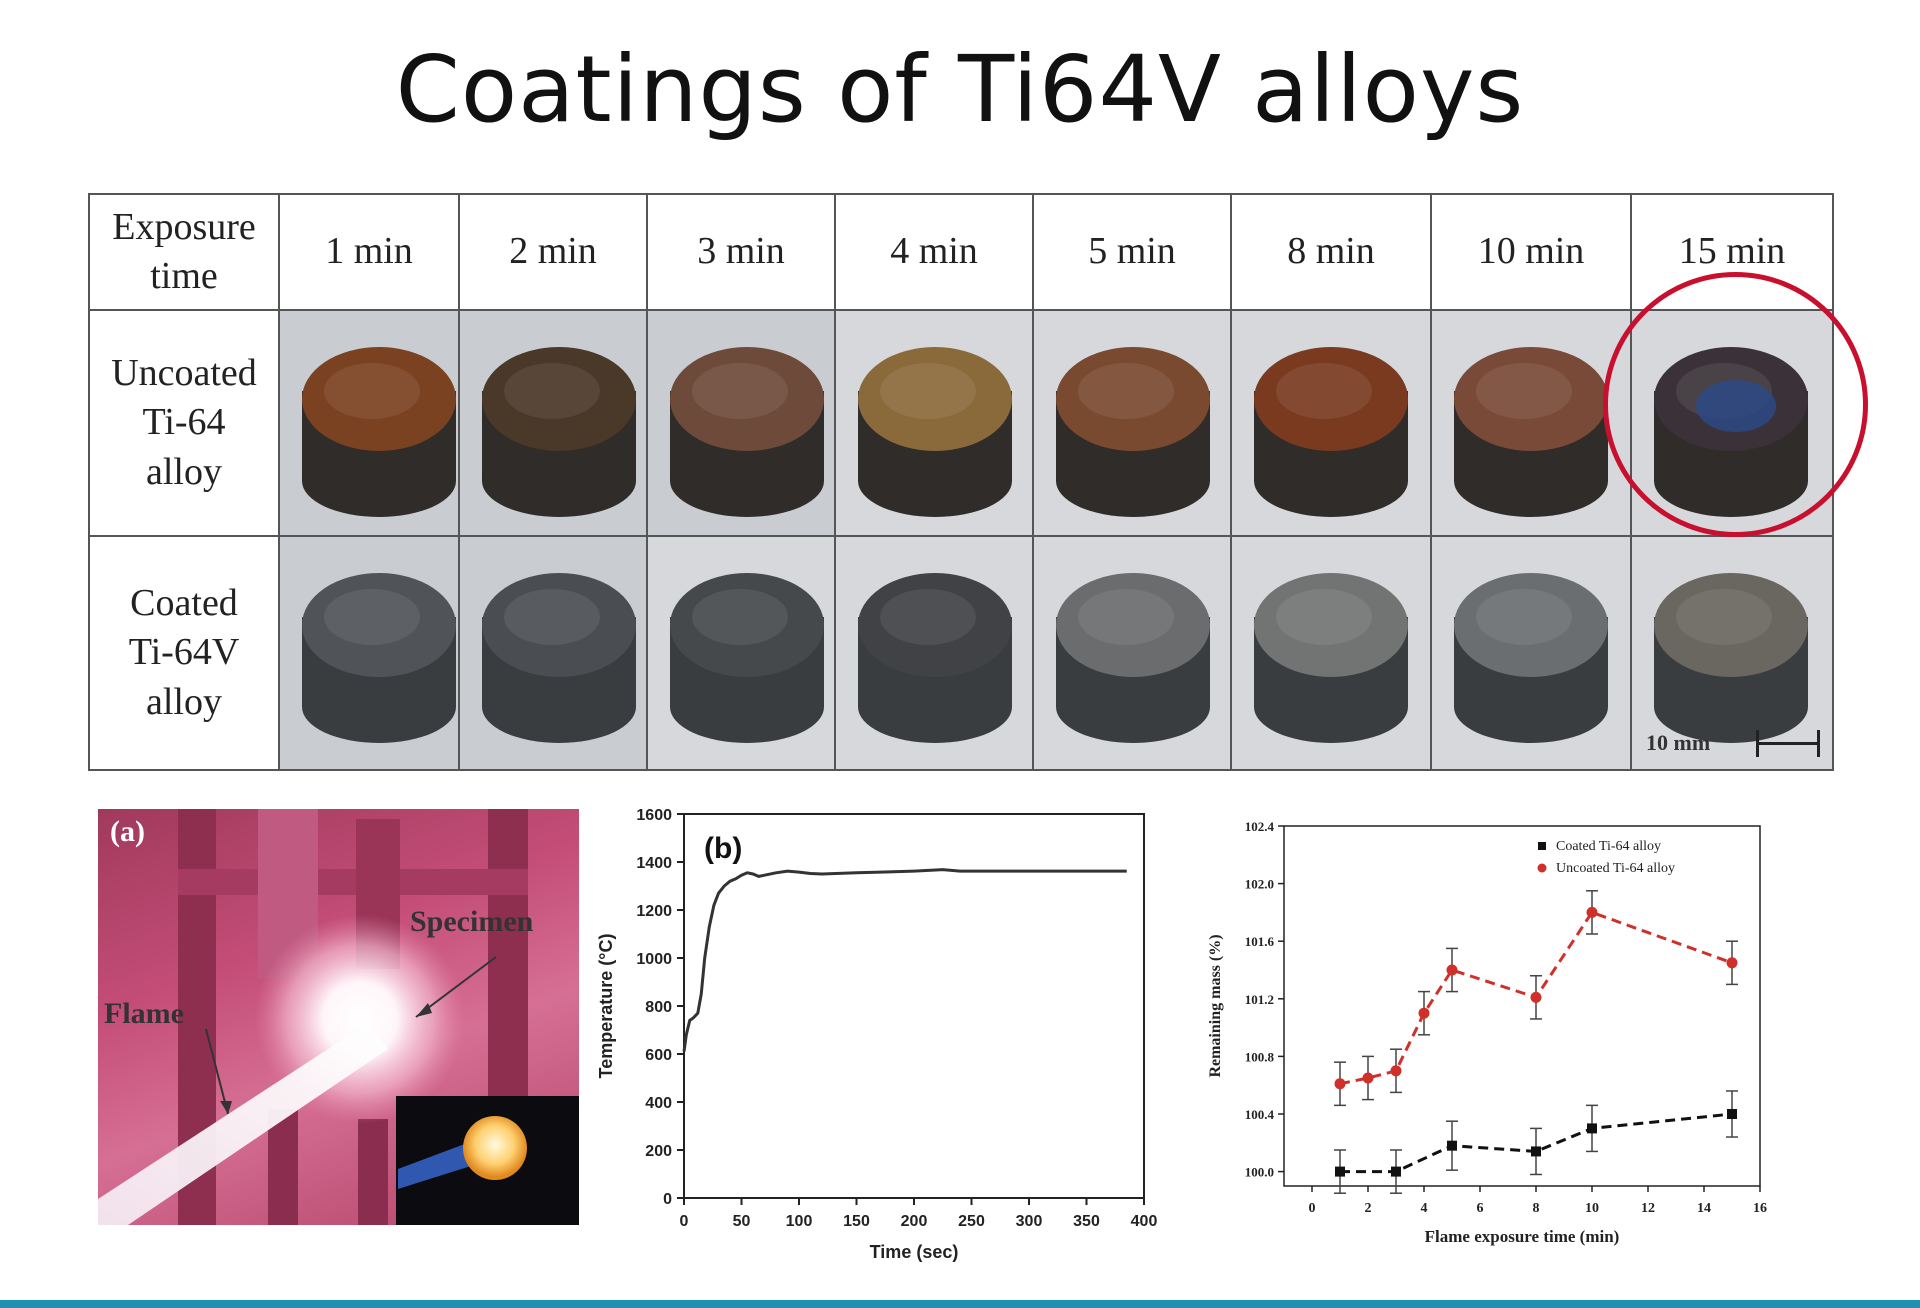 Image resolution: width=1920 pixels, height=1308 pixels. Describe the element at coordinates (654, 911) in the screenshot. I see `y-tick-label: 1200` at that location.